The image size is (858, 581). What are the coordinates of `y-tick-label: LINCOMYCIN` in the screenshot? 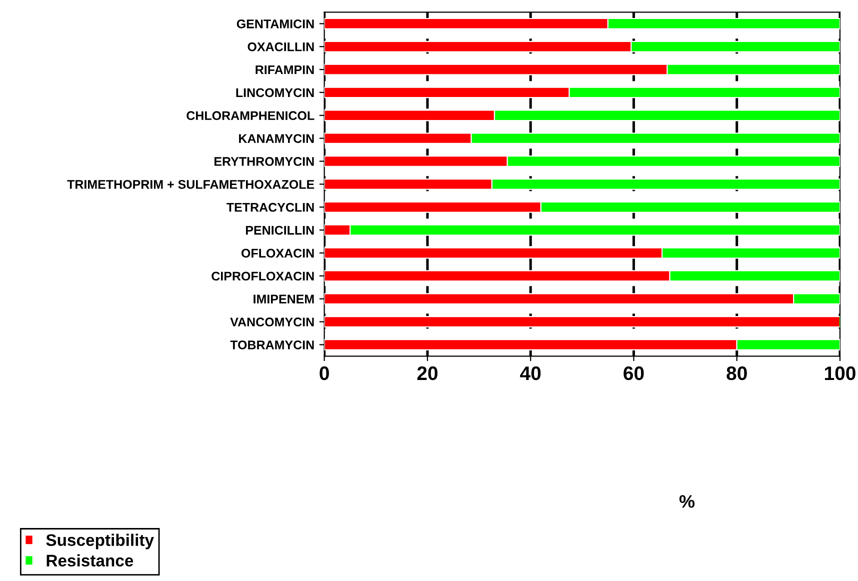 It's located at (275, 93).